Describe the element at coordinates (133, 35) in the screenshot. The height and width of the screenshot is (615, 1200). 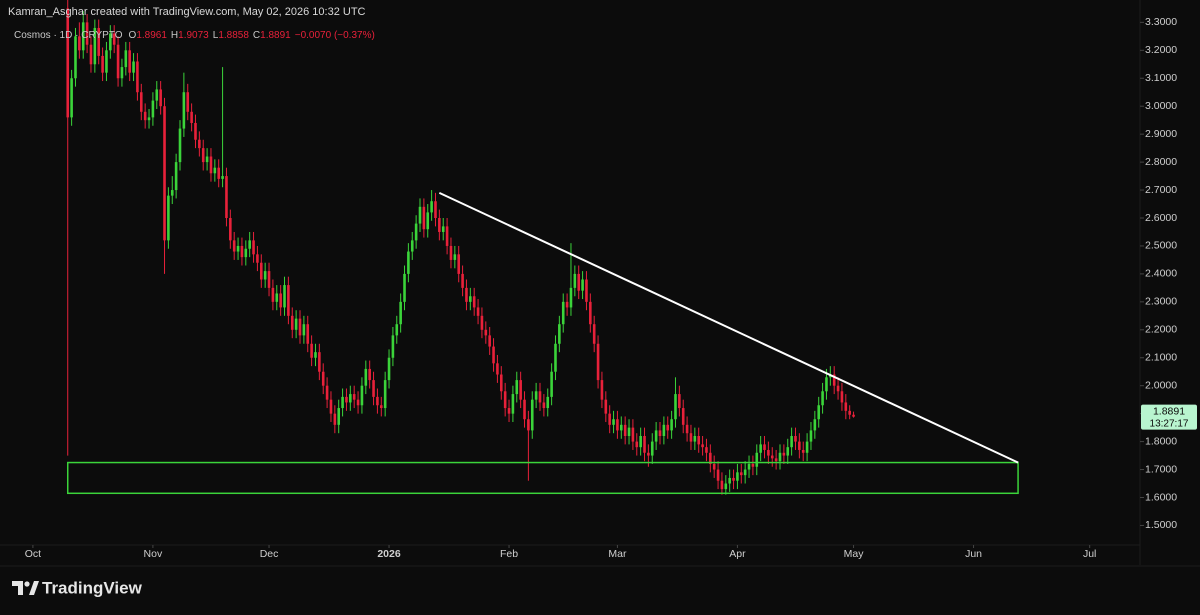
I see `ohlc-letter: O` at that location.